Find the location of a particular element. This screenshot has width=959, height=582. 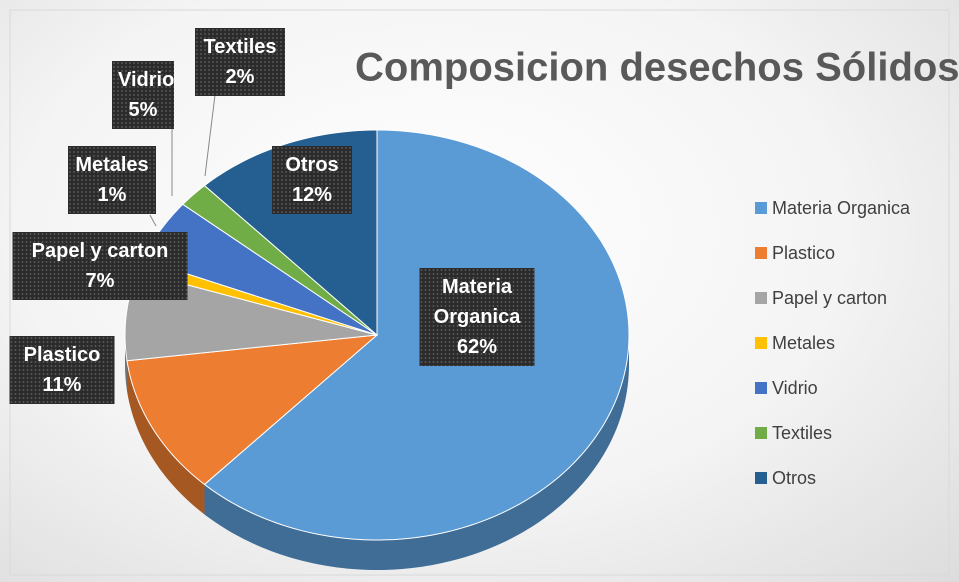

data-label-name: Vidrio is located at coordinates (146, 80).